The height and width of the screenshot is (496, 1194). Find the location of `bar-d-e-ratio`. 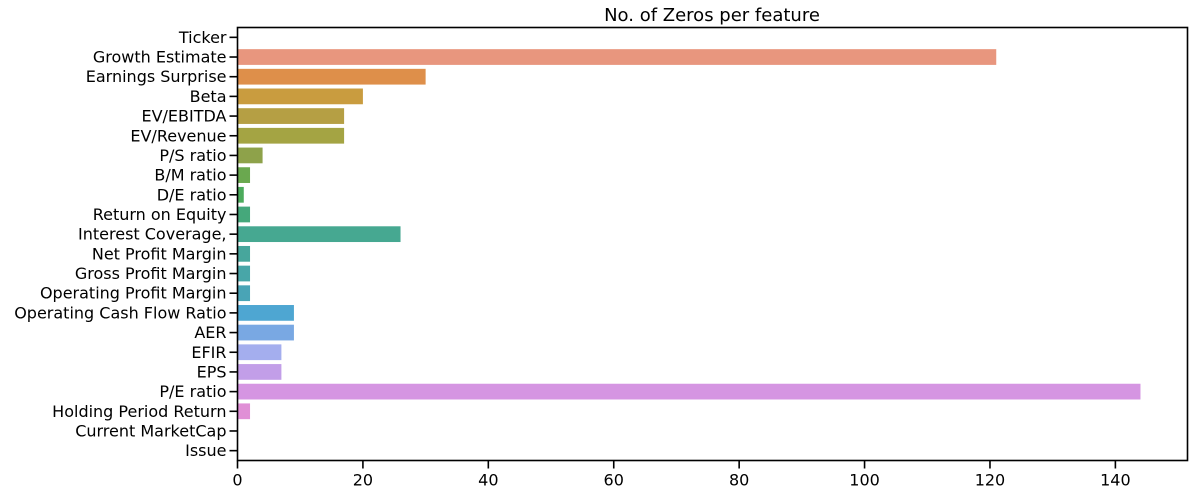

bar-d-e-ratio is located at coordinates (240, 194).